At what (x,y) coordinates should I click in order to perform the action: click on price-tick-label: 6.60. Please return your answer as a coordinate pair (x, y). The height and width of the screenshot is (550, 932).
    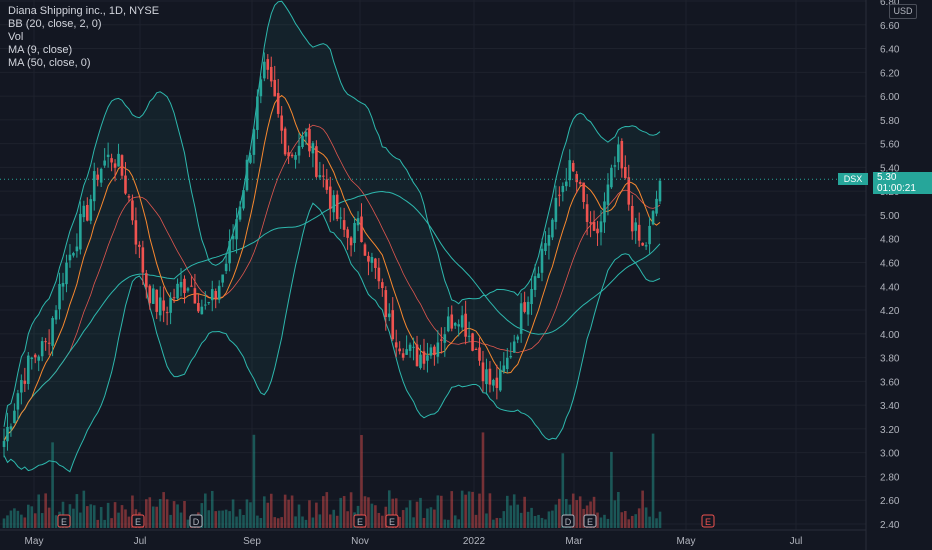
    Looking at the image, I should click on (890, 26).